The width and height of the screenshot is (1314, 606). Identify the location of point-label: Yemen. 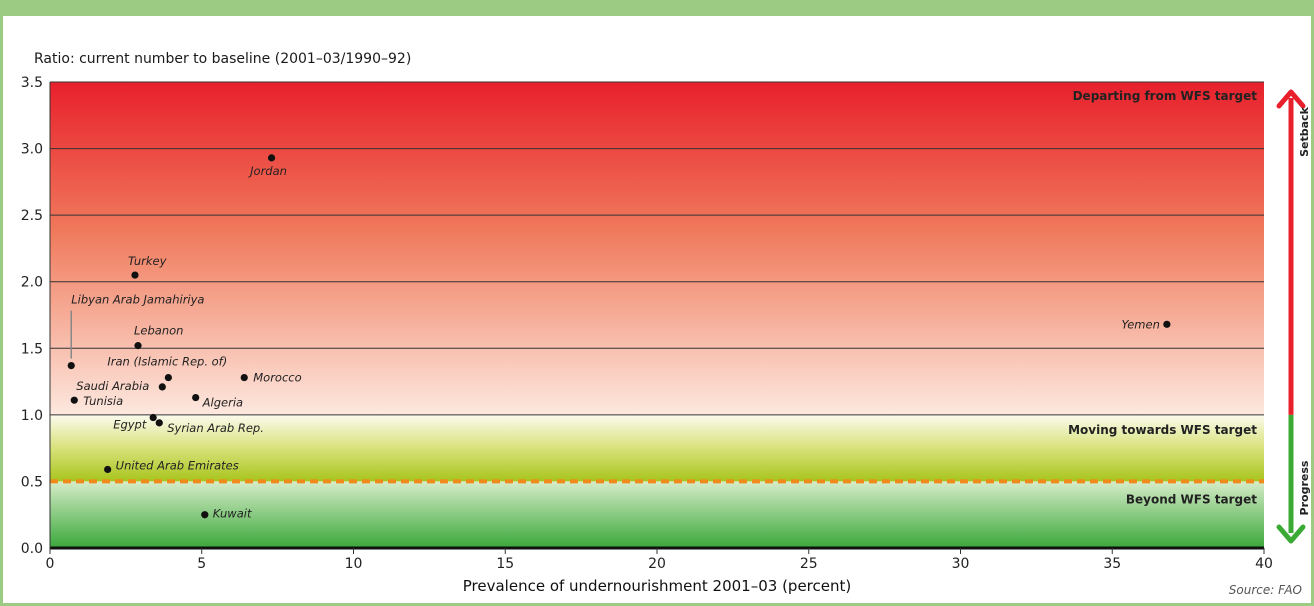
(1140, 324).